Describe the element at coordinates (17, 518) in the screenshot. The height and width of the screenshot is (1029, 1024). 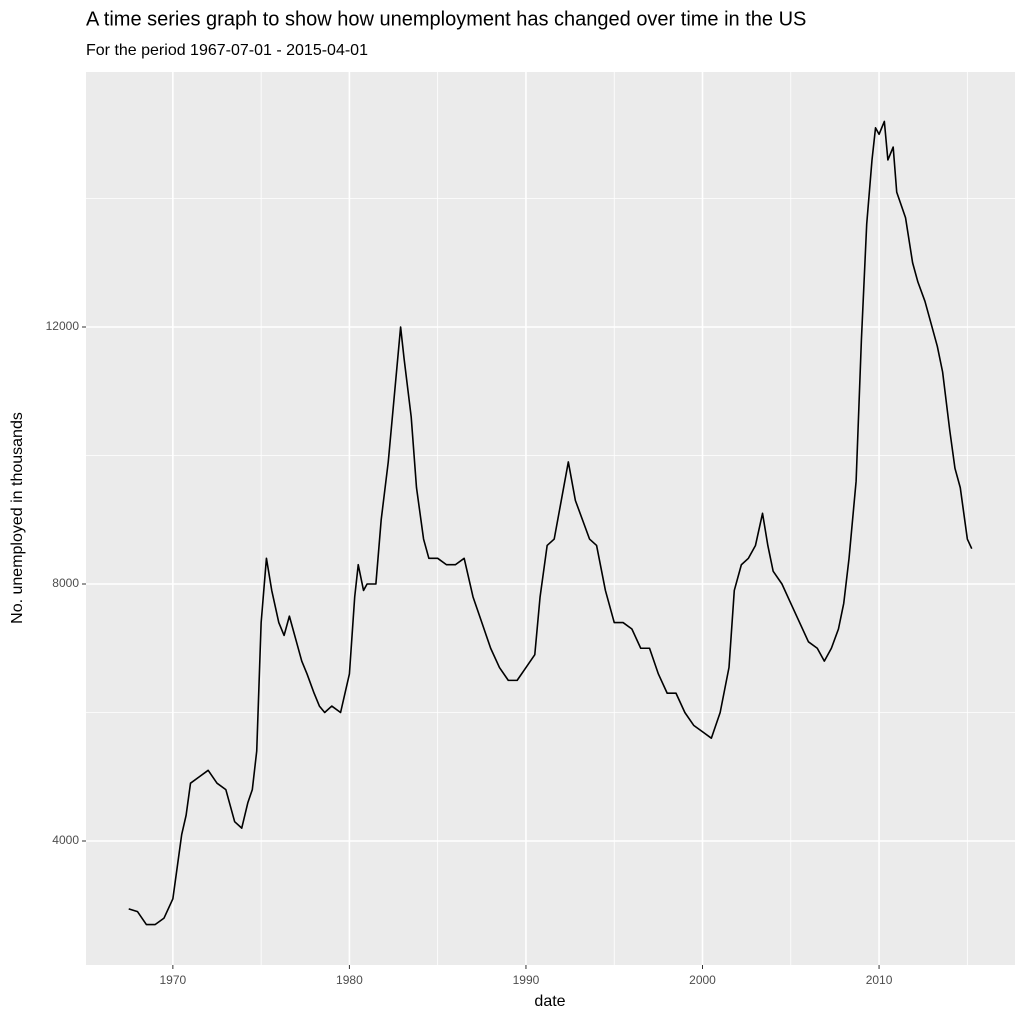
I see `y-axis-title: No. unemployed in thousands` at that location.